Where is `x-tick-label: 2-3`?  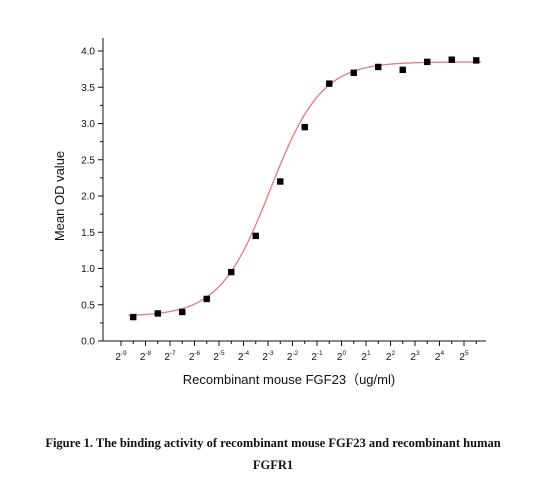 x-tick-label: 2-3 is located at coordinates (268, 356).